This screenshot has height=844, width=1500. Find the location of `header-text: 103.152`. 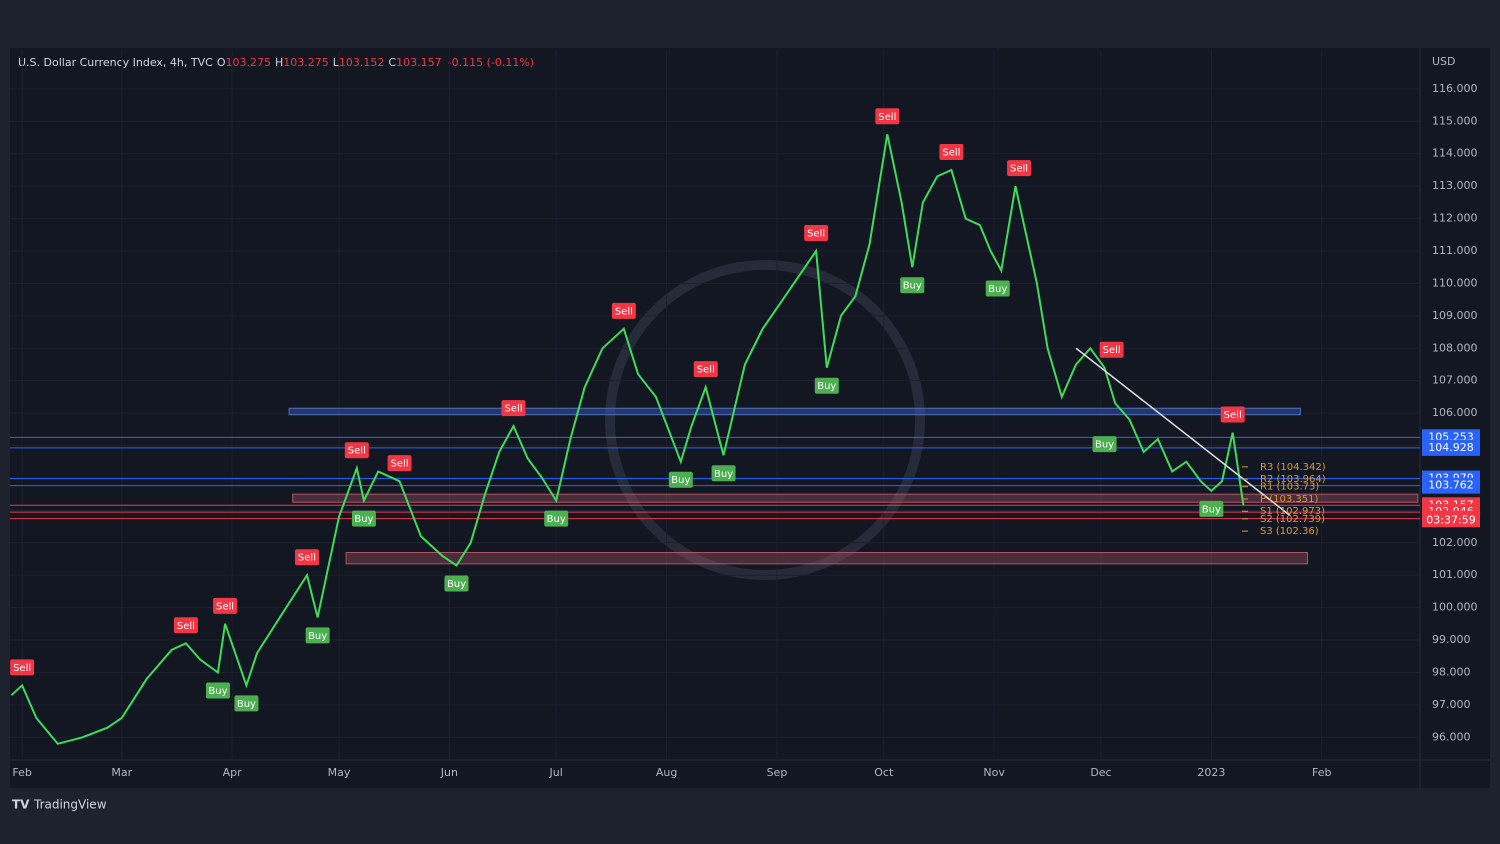

header-text: 103.152 is located at coordinates (362, 62).